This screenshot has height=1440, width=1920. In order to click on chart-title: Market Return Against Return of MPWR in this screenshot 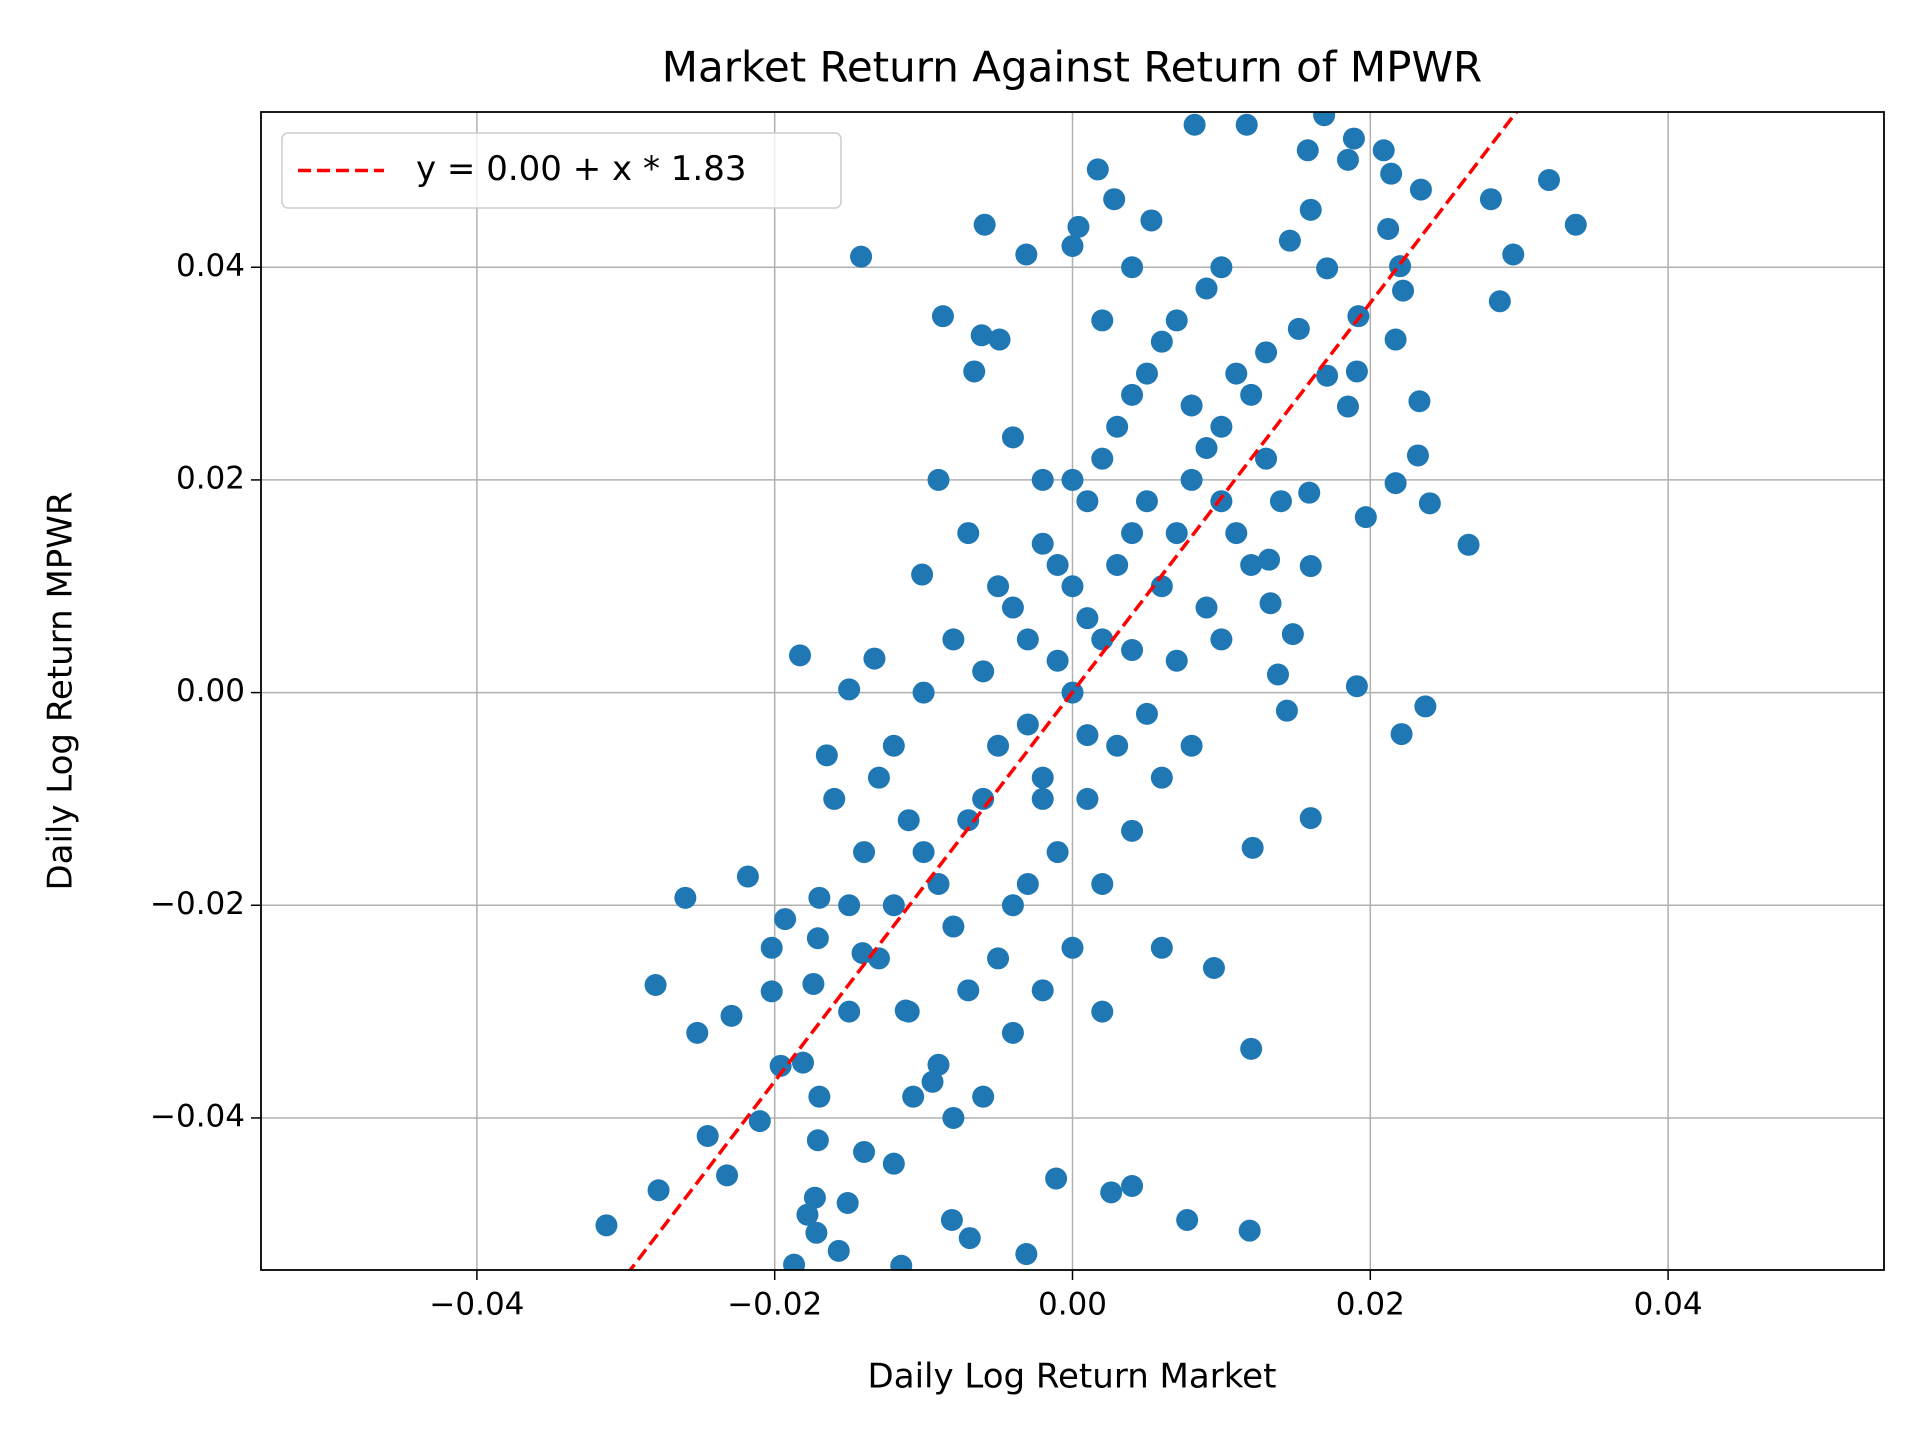, I will do `click(1072, 67)`.